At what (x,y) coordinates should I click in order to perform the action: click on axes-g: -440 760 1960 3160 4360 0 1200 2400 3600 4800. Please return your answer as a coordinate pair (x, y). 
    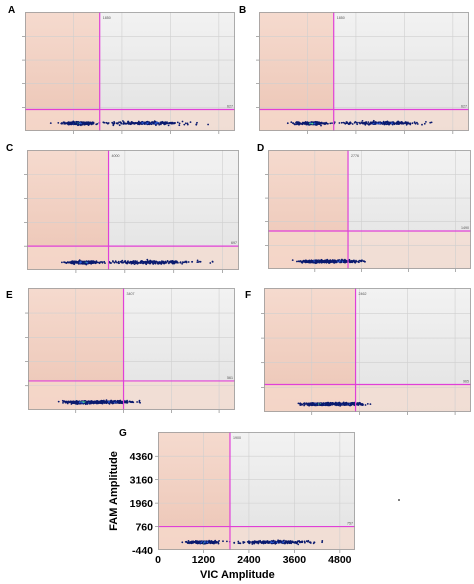
    Looking at the image, I should click on (241, 508).